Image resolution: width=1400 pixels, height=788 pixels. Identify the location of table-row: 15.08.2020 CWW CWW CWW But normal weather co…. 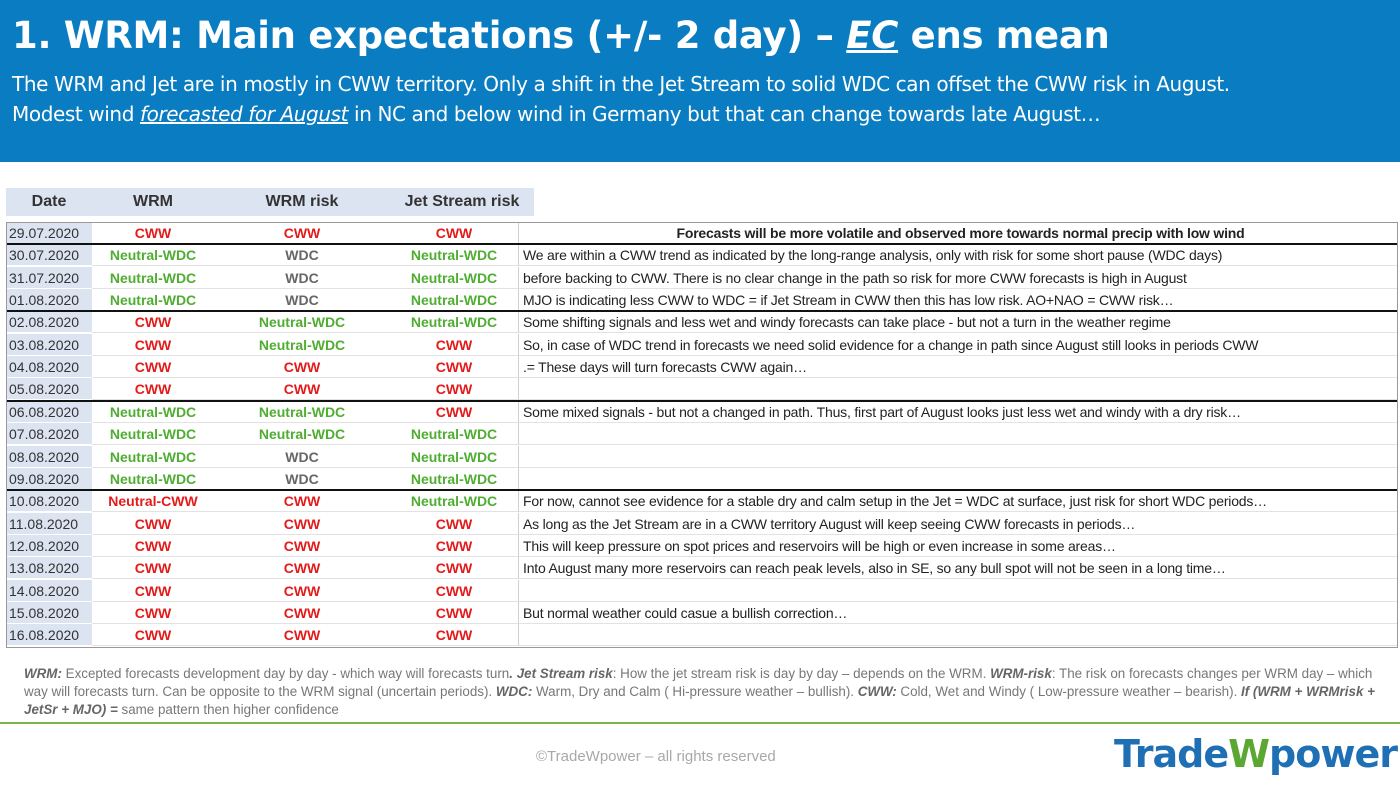
(702, 612).